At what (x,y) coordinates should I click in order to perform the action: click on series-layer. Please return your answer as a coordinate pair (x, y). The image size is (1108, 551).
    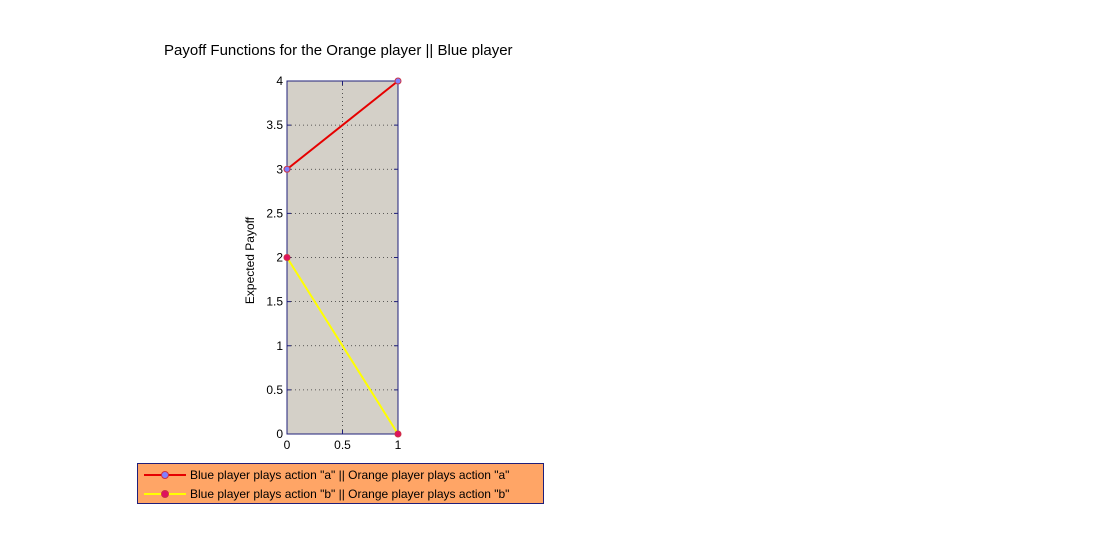
    Looking at the image, I should click on (342, 257).